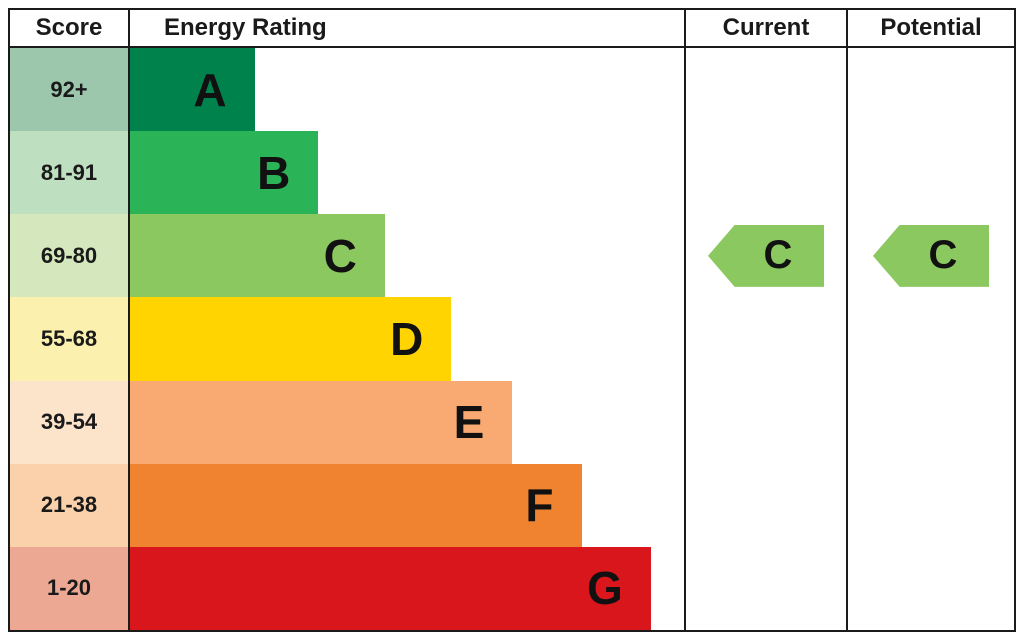 Image resolution: width=1024 pixels, height=640 pixels. I want to click on score-range-f: 21-38, so click(70, 505).